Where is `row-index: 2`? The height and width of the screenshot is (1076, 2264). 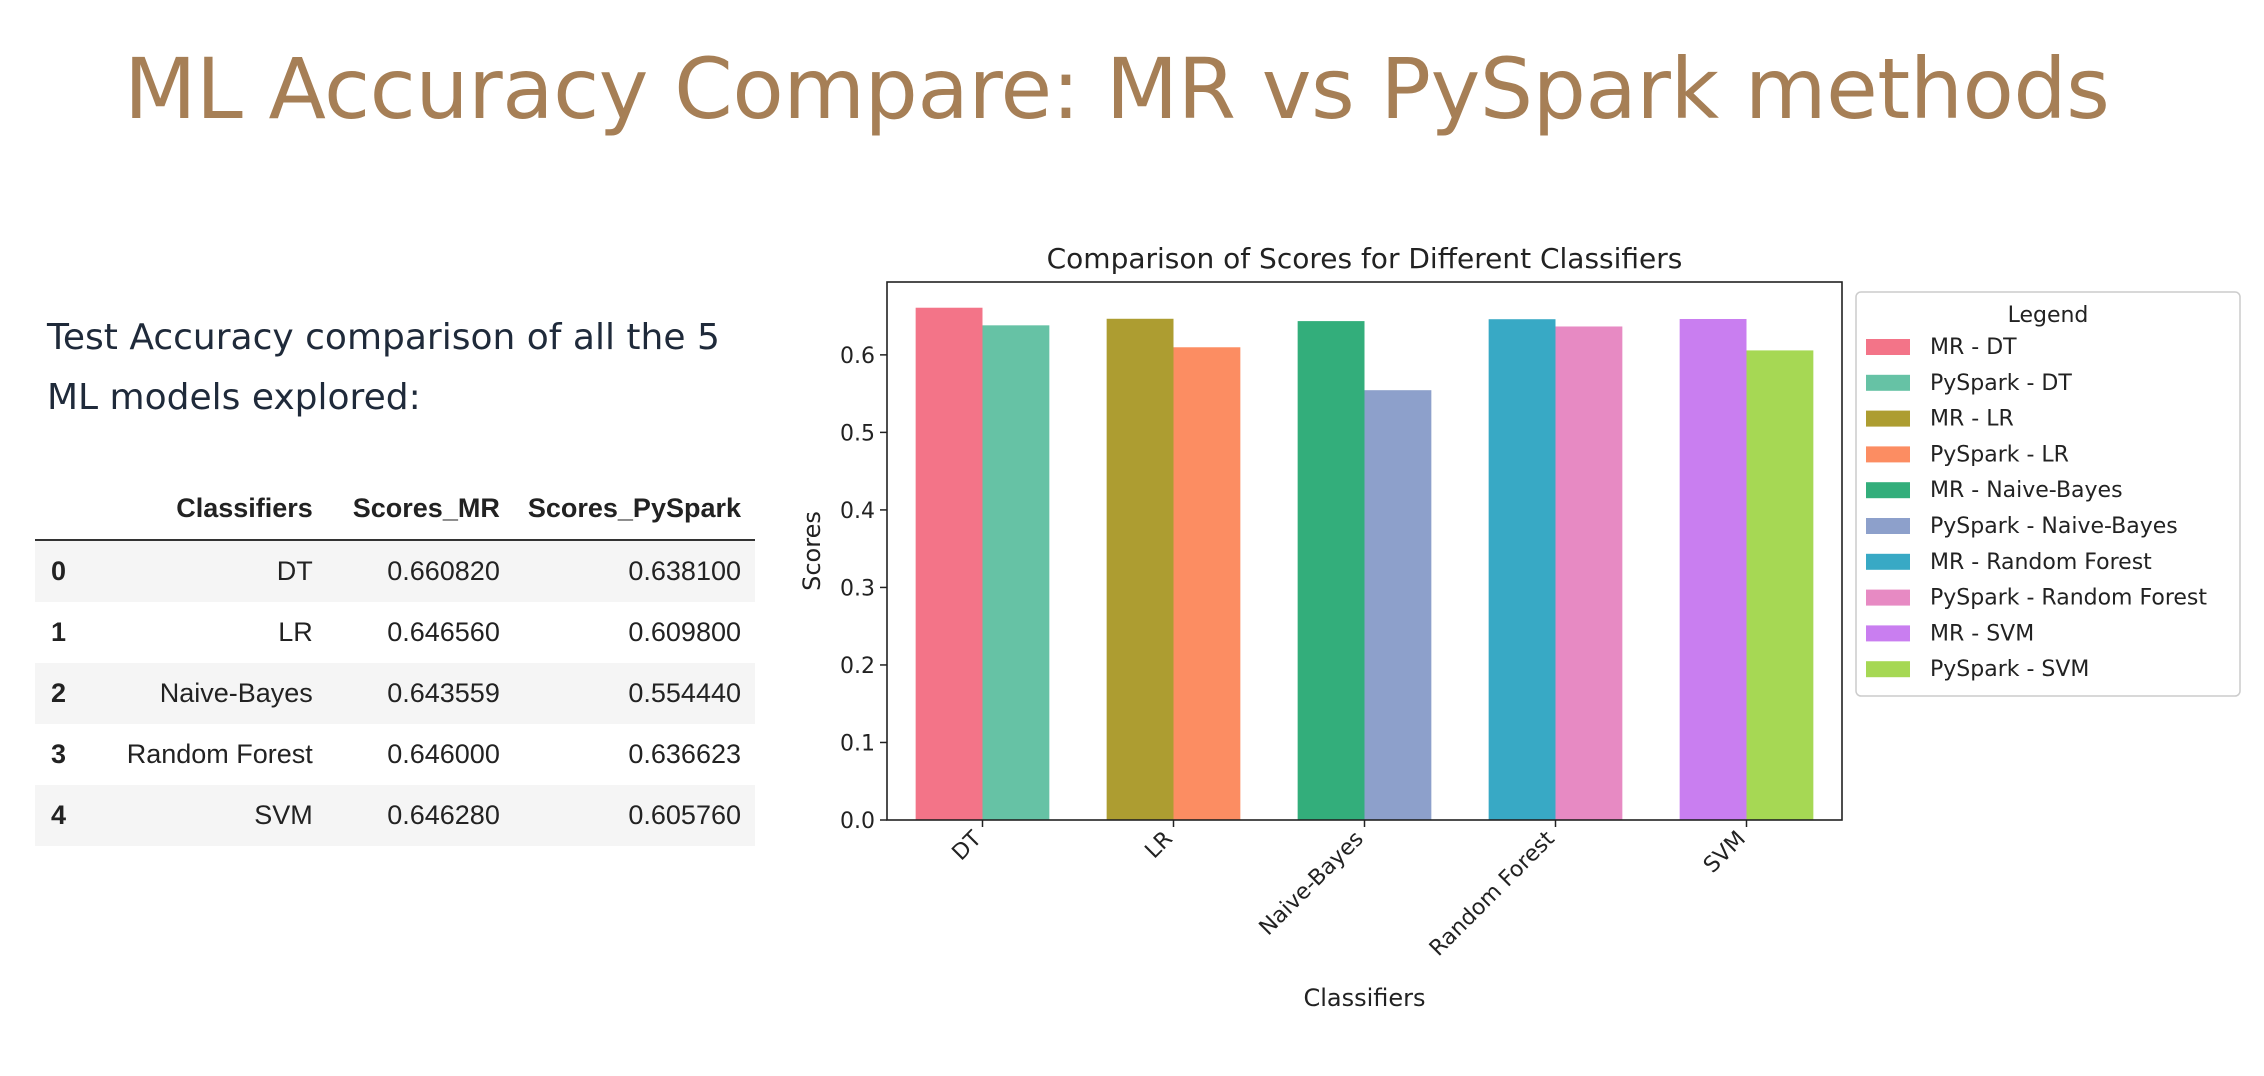 row-index: 2 is located at coordinates (59, 693).